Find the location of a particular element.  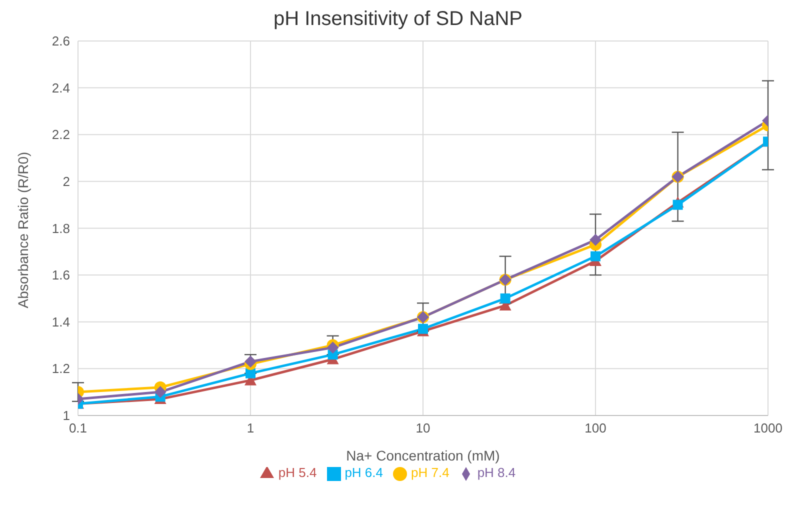

y-tick-label: 2.6 is located at coordinates (61, 41).